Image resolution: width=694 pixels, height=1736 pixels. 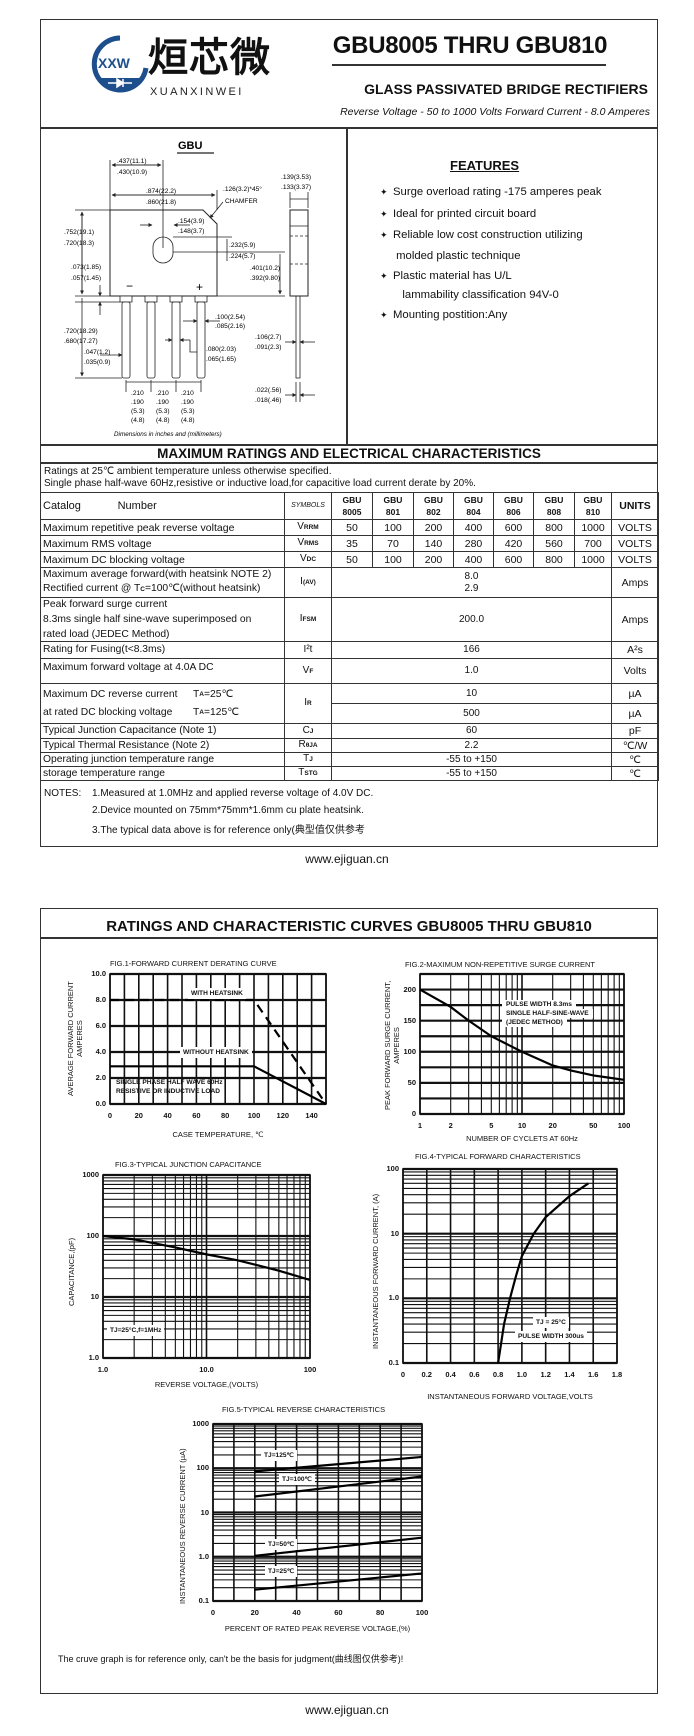 I want to click on dim-label: .860(21.8), so click(x=161, y=202).